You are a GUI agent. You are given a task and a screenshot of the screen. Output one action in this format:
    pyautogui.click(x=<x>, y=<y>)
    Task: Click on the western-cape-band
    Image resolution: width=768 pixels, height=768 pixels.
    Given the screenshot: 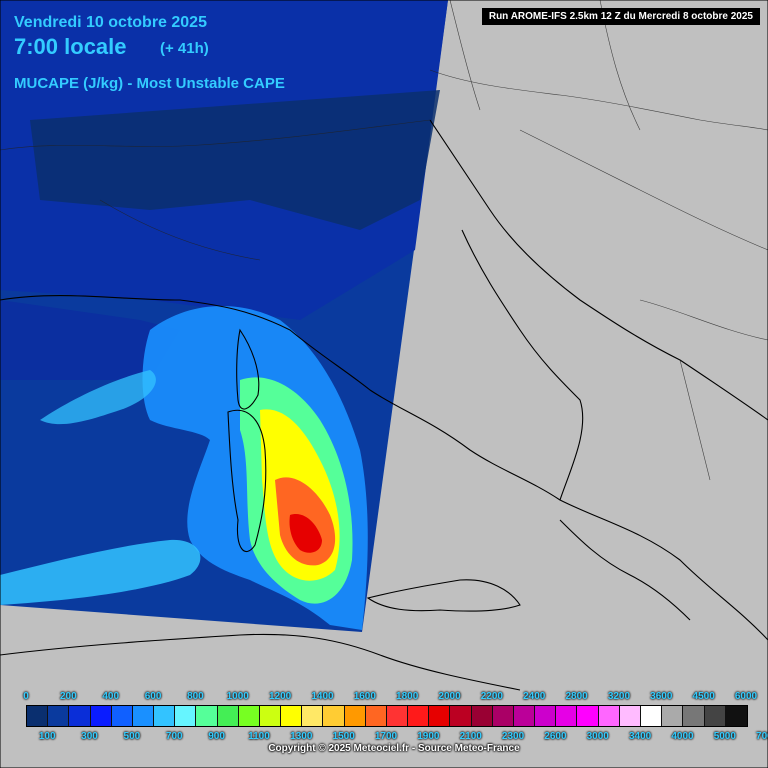 What is the action you would take?
    pyautogui.click(x=98, y=397)
    